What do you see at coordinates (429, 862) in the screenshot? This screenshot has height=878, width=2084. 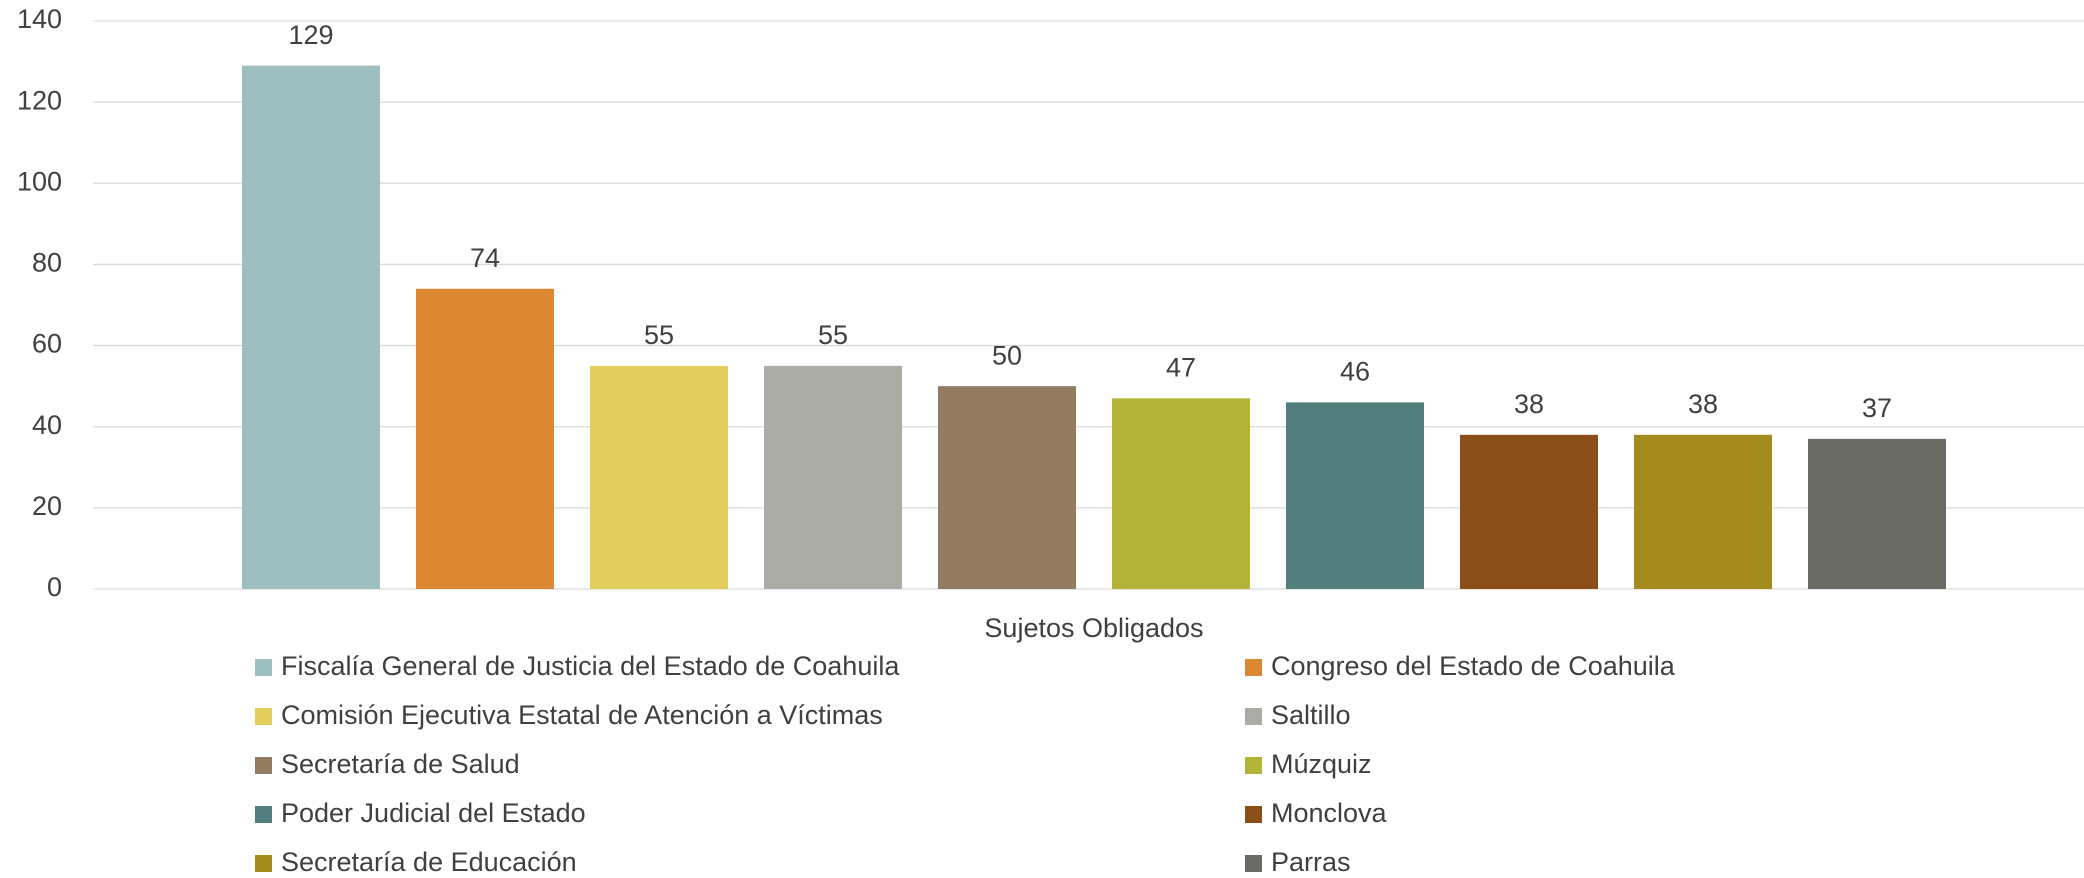 I see `legend-label: Secretaría de Educación` at bounding box center [429, 862].